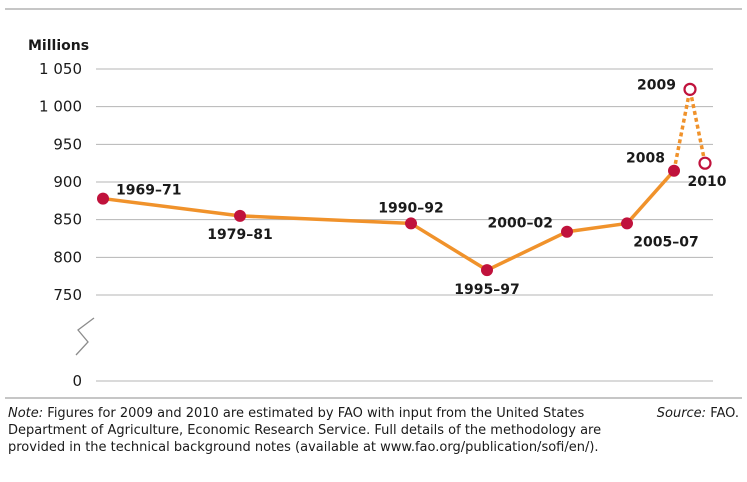 The image size is (747, 482). I want to click on point-label: 2009, so click(656, 85).